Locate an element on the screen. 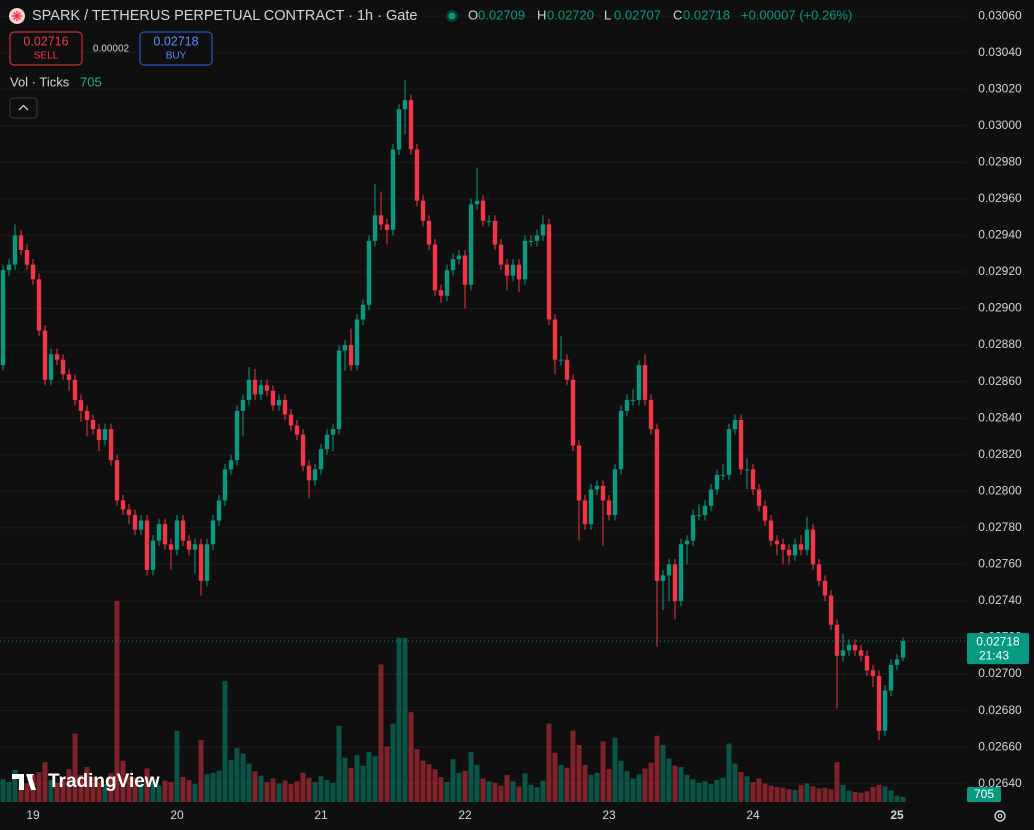 This screenshot has width=1034, height=830. status-dot is located at coordinates (452, 16).